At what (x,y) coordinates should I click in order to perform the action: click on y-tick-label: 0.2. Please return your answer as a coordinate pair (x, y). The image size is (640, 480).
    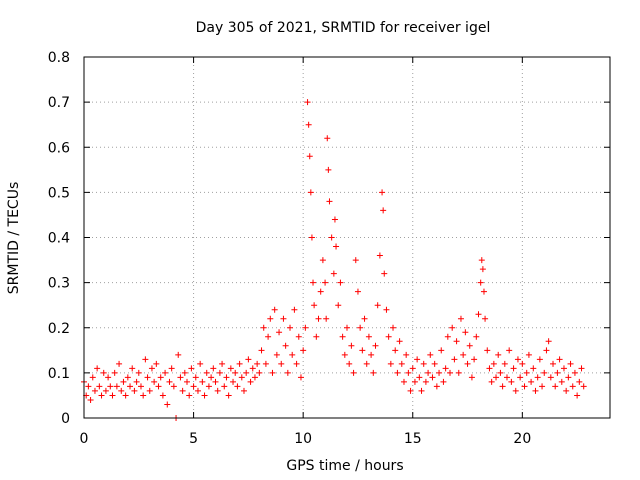
    Looking at the image, I should click on (59, 329).